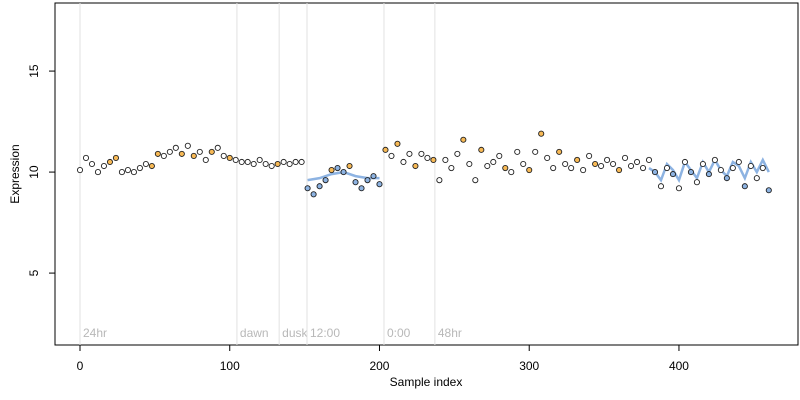 This screenshot has height=400, width=800. I want to click on event-label: dusk, so click(295, 333).